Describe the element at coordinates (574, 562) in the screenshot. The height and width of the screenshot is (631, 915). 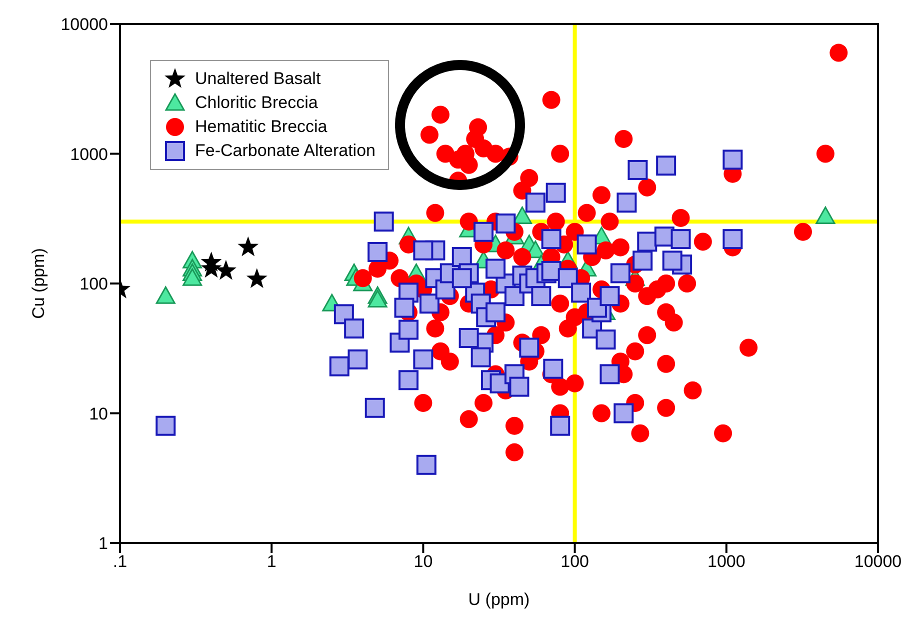
I see `x-tick-label: 100` at that location.